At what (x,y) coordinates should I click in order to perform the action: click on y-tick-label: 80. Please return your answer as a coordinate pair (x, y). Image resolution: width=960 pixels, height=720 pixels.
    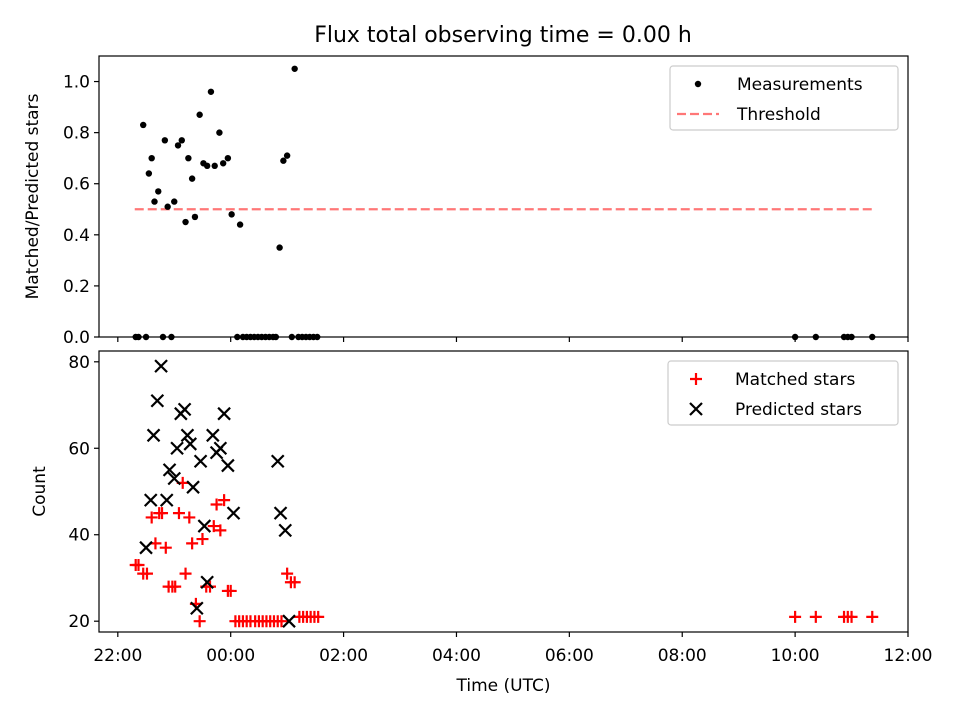
    Looking at the image, I should click on (79, 363).